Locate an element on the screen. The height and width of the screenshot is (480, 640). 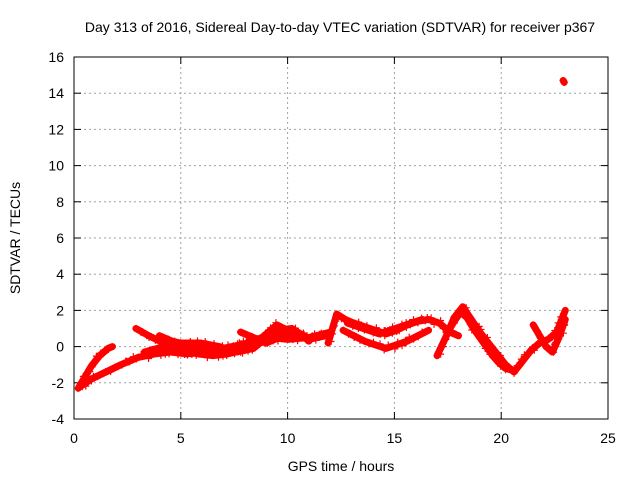
y-axis-label: SDTVAR / TECUs is located at coordinates (15, 238).